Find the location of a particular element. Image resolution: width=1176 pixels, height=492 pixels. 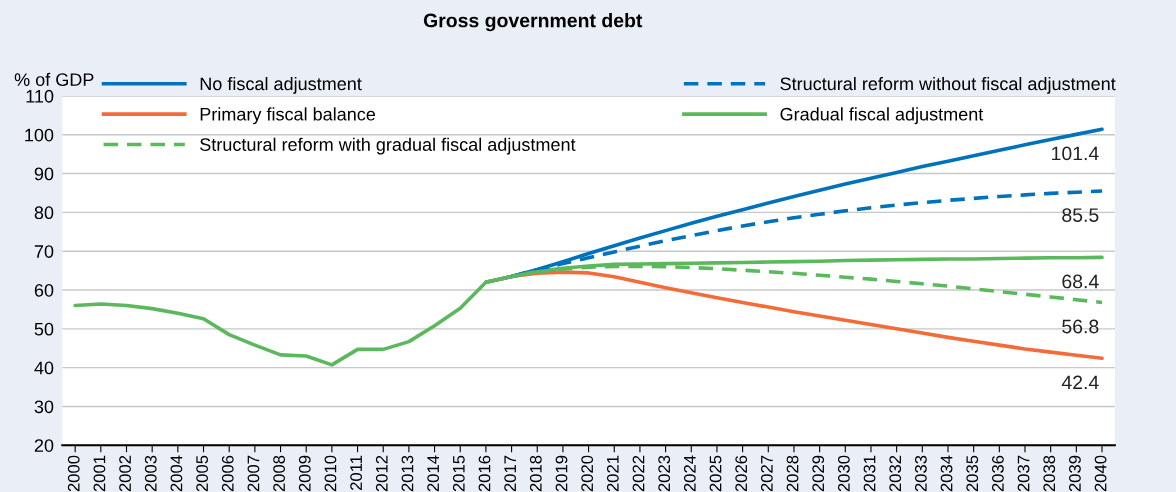

data-label: 85.5 is located at coordinates (1080, 215).